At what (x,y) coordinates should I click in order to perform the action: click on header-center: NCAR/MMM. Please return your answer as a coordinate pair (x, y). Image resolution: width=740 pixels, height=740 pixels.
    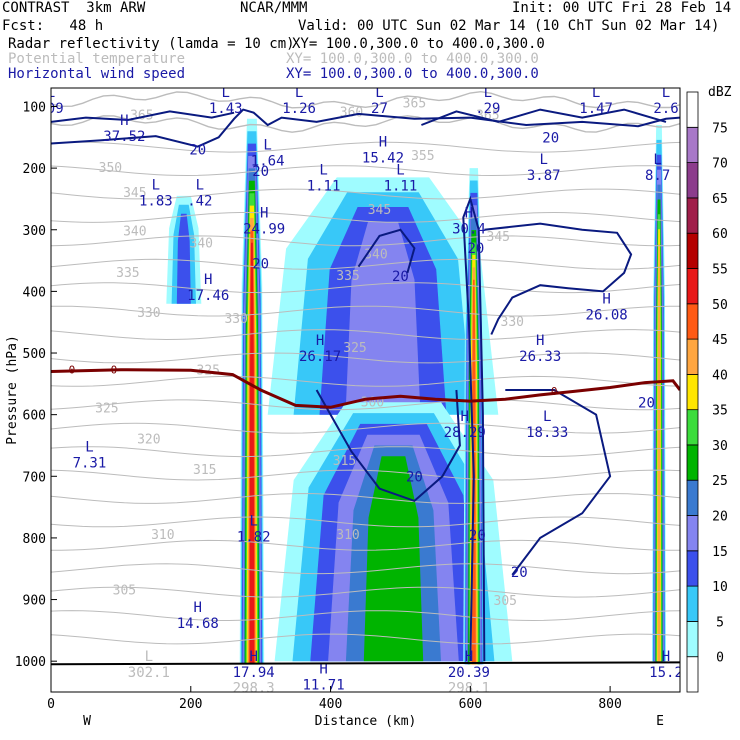
    Looking at the image, I should click on (274, 8).